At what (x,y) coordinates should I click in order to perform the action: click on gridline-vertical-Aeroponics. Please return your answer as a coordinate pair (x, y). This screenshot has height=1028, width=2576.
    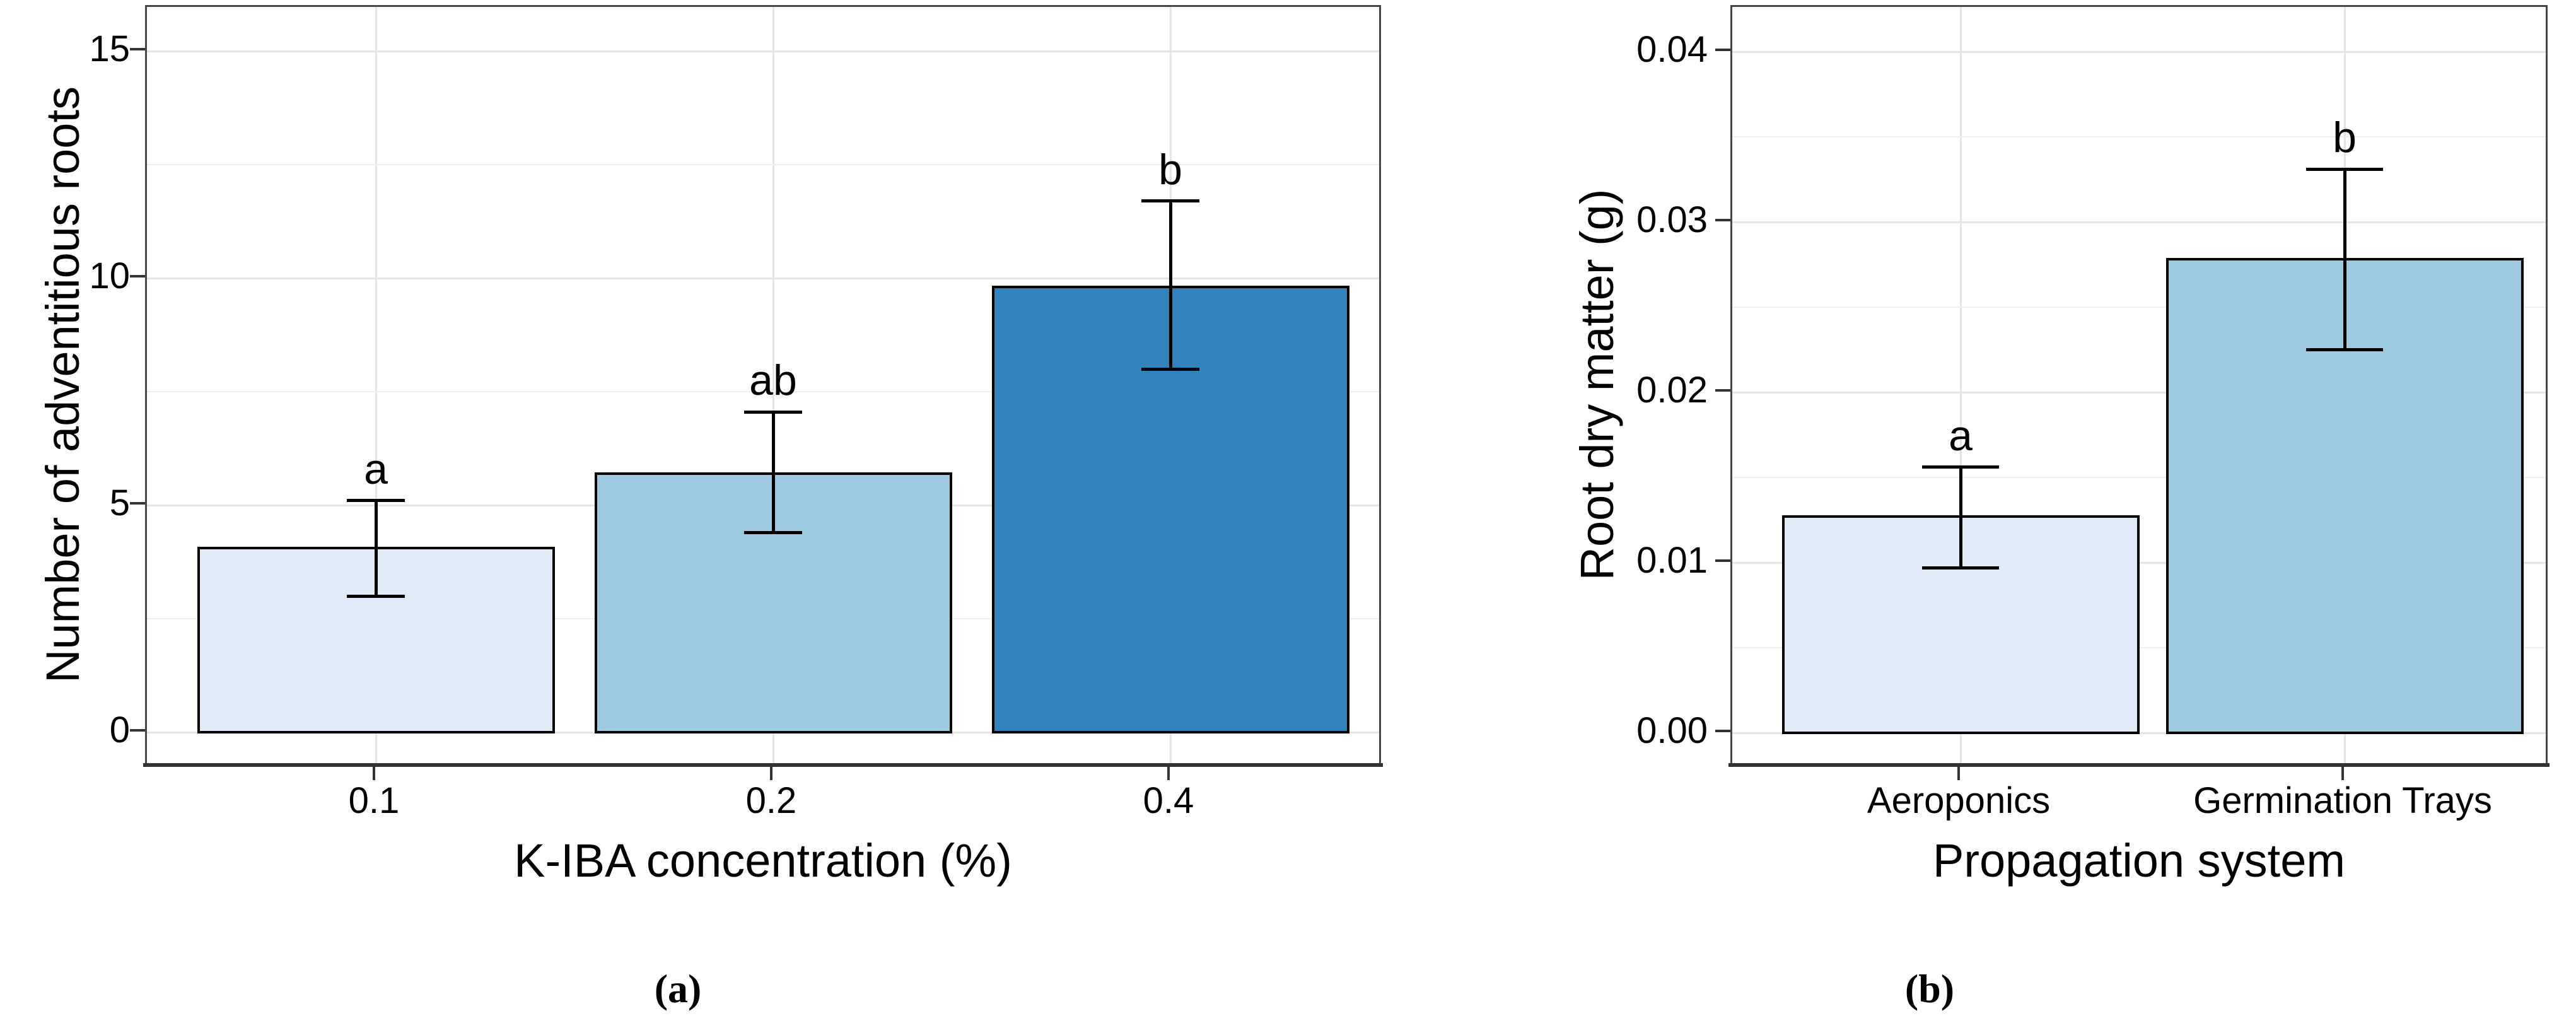
    Looking at the image, I should click on (1961, 385).